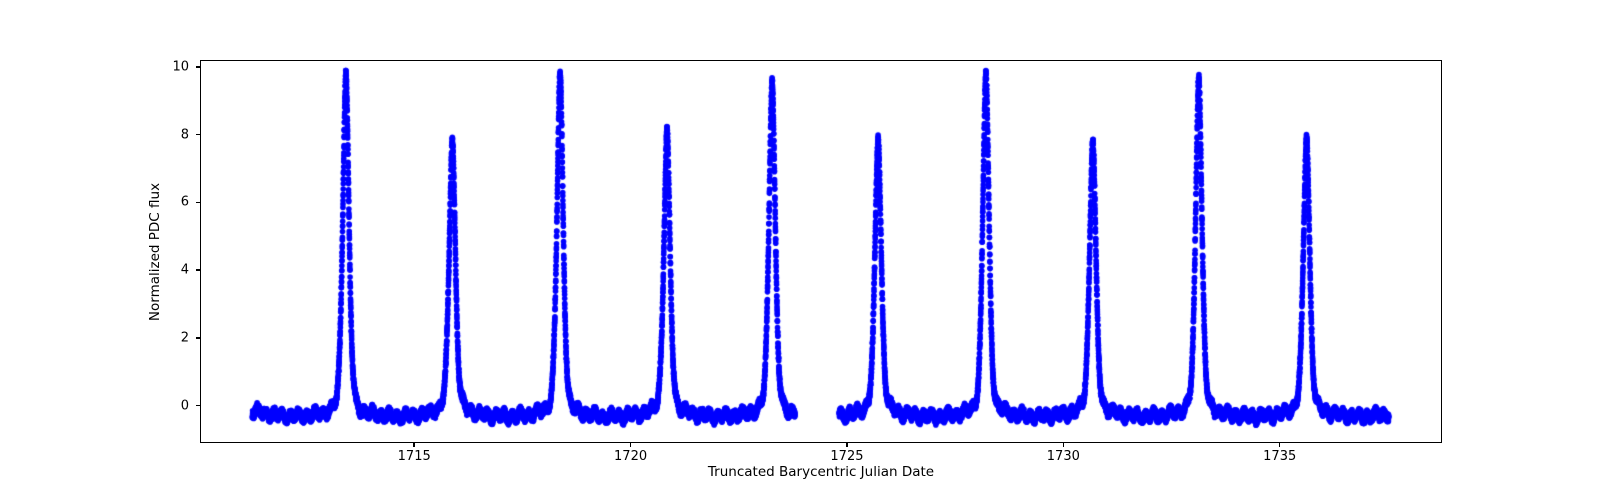 The image size is (1600, 500). I want to click on y-tick-label: 10, so click(180, 67).